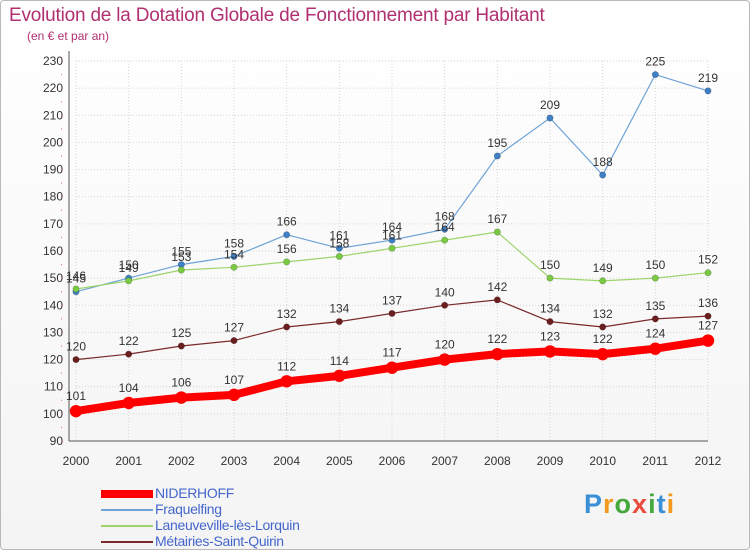 This screenshot has width=750, height=550. Describe the element at coordinates (661, 504) in the screenshot. I see `logo-letter: t` at that location.